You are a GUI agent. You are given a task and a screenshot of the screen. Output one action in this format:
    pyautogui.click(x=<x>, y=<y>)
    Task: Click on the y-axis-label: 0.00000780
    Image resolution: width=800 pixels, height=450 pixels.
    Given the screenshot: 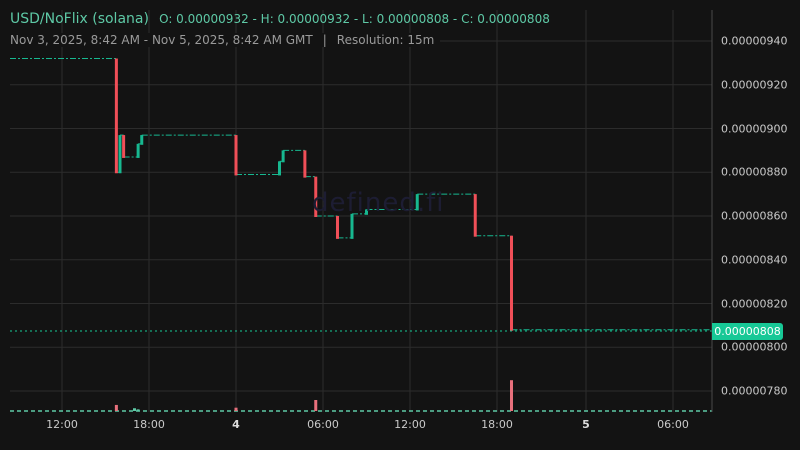 What is the action you would take?
    pyautogui.click(x=754, y=391)
    